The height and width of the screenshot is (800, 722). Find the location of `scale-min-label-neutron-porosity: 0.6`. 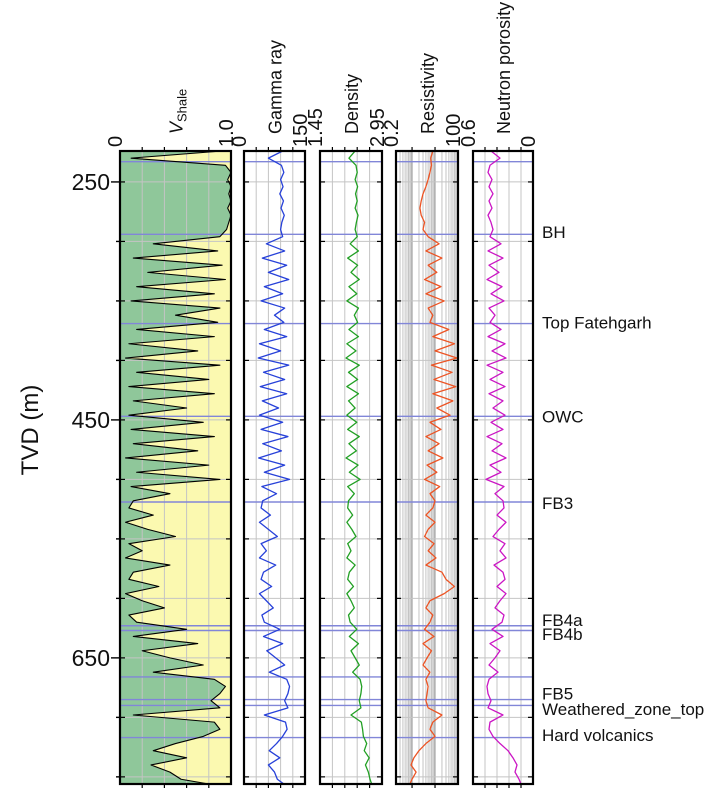

scale-min-label-neutron-porosity: 0.6 is located at coordinates (469, 133).